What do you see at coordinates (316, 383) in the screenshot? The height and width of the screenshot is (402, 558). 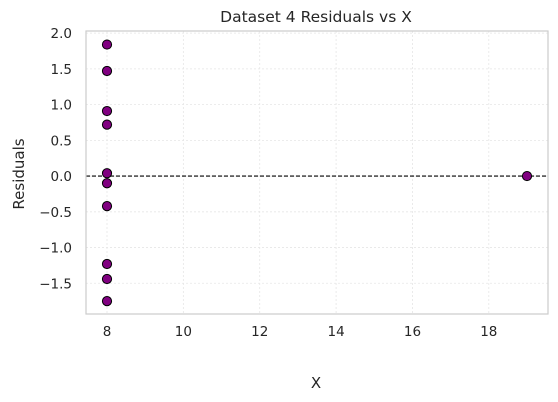 I see `x-axis-title: X` at bounding box center [316, 383].